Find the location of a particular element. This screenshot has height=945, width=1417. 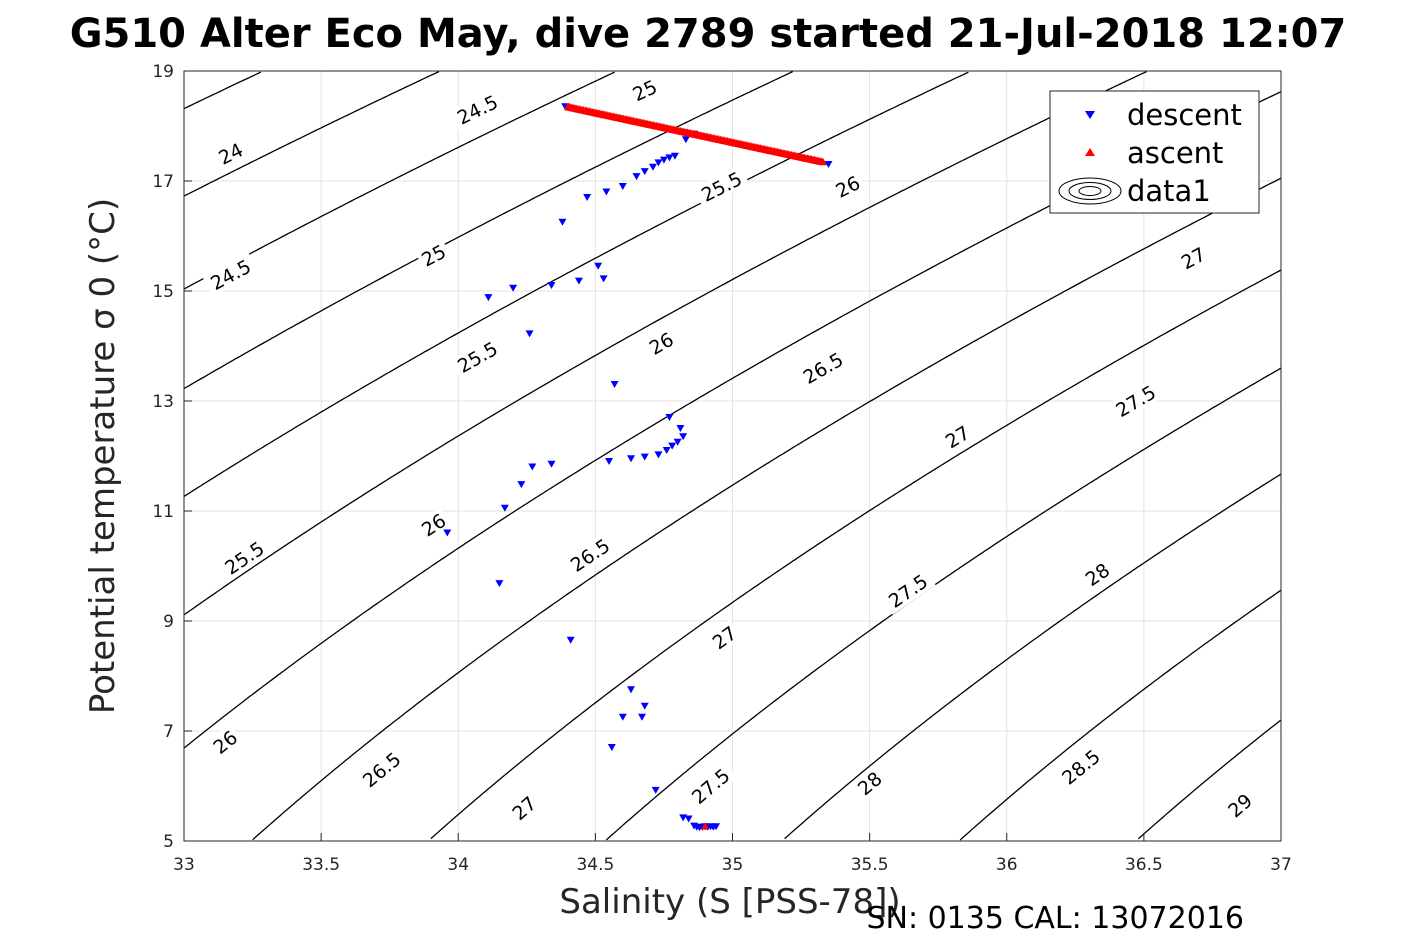

contour-label-group: 25 is located at coordinates (644, 90).